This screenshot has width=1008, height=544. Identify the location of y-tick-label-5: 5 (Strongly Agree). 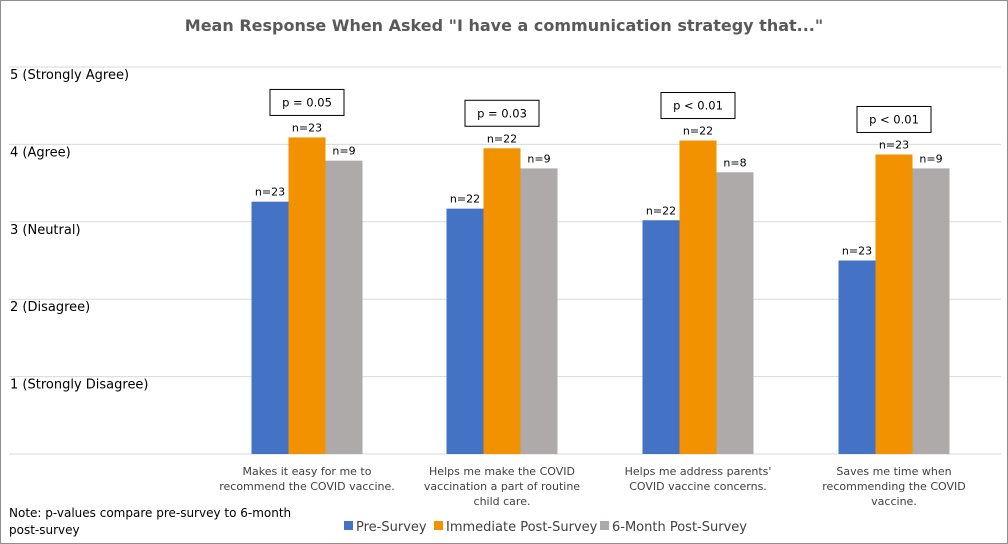
(69, 75).